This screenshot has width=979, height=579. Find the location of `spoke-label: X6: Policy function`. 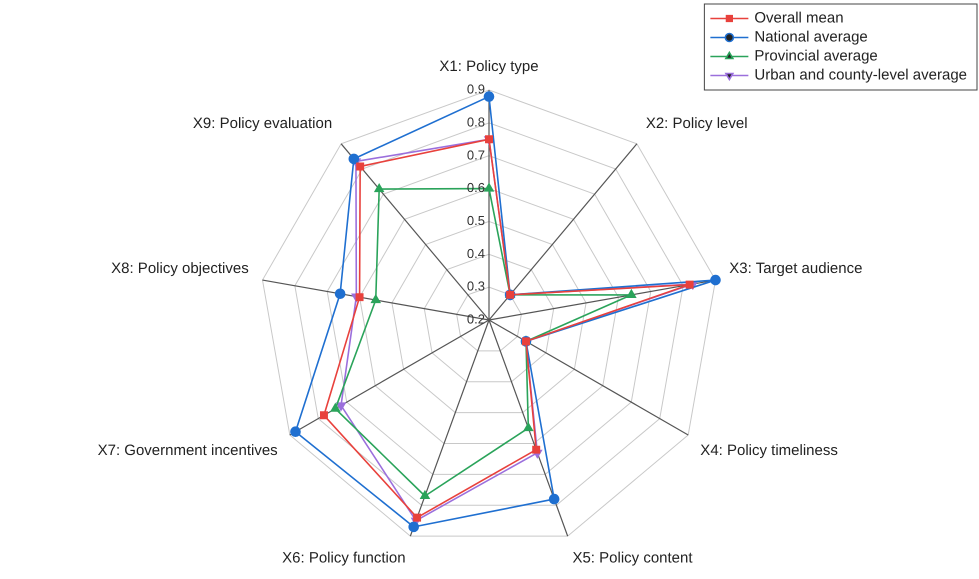

spoke-label: X6: Policy function is located at coordinates (344, 557).